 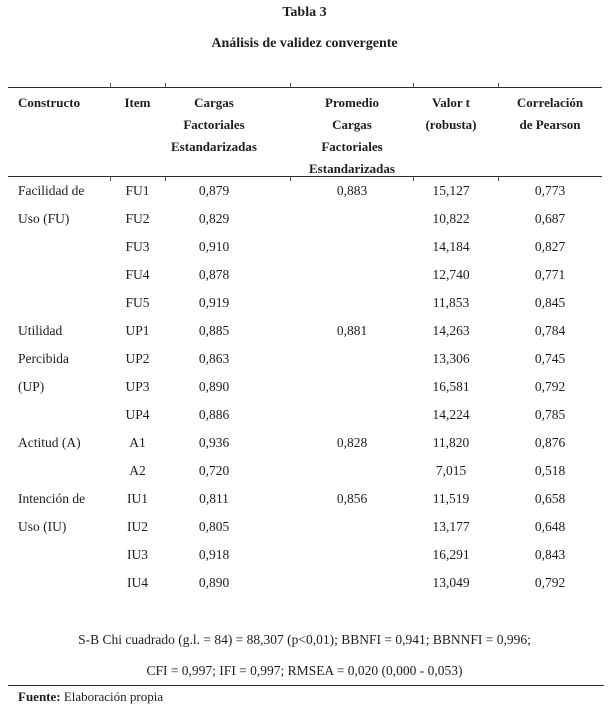 What do you see at coordinates (550, 358) in the screenshot?
I see `pearson-cell: 0,745` at bounding box center [550, 358].